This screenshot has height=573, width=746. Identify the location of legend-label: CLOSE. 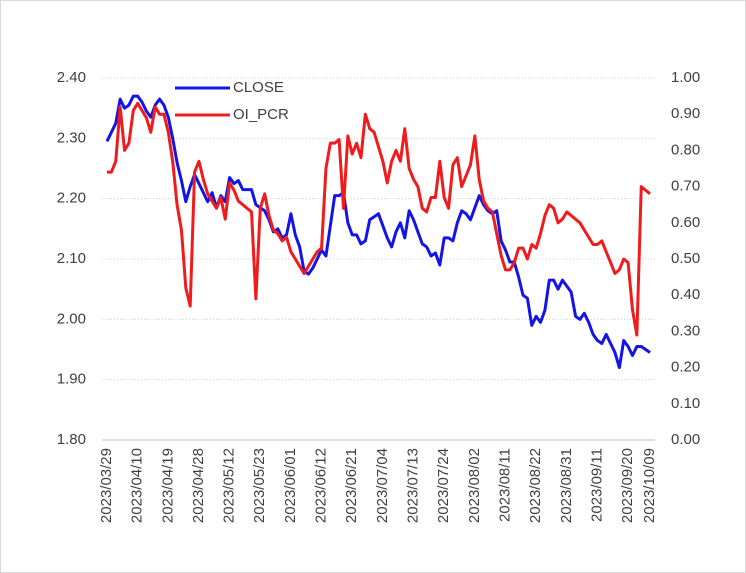
(258, 87).